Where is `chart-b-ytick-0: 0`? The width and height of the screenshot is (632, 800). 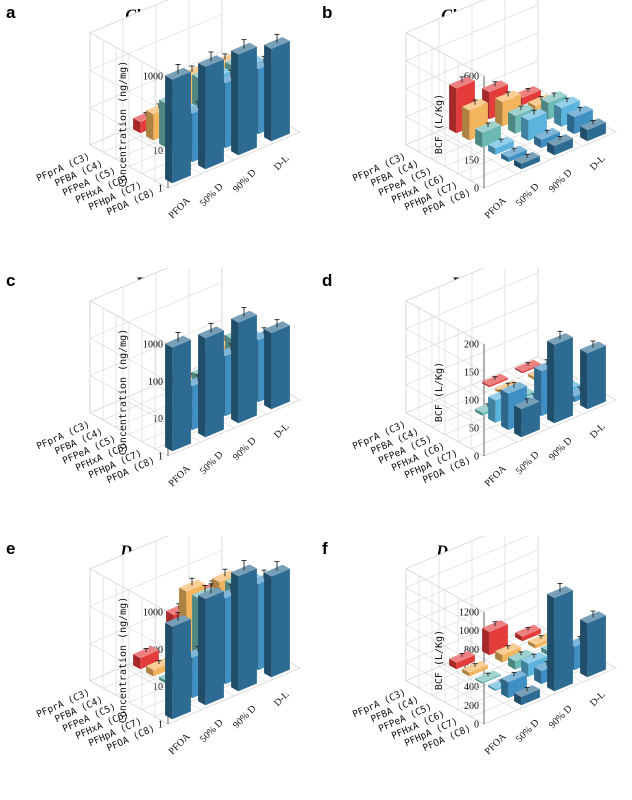 chart-b-ytick-0: 0 is located at coordinates (476, 189).